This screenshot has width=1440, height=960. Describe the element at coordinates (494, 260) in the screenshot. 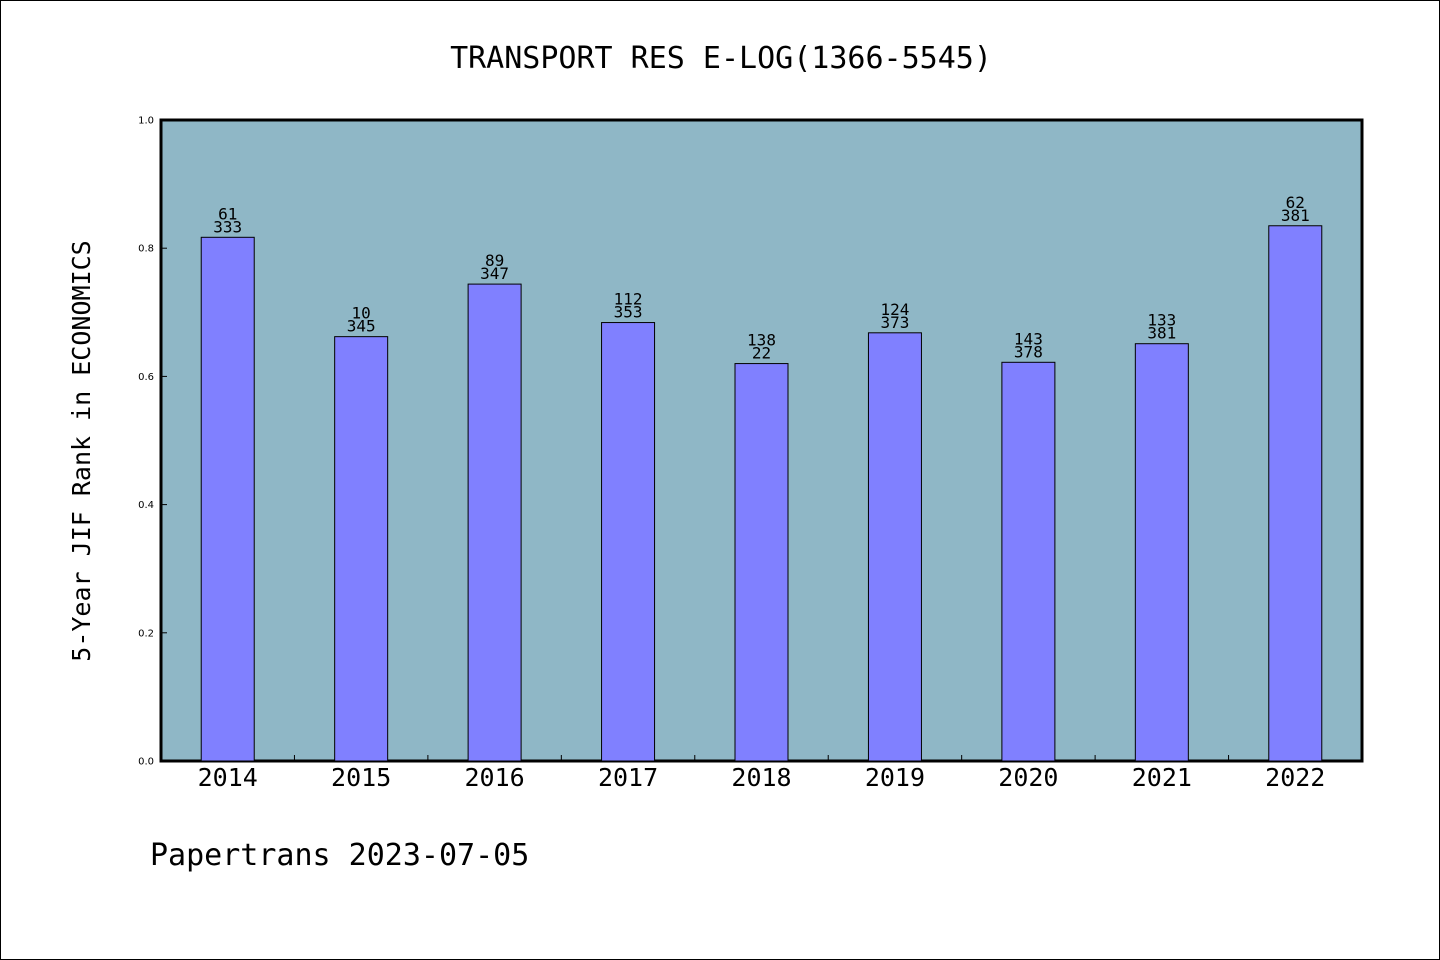

I see `bar-label-2016-line1: 89` at that location.